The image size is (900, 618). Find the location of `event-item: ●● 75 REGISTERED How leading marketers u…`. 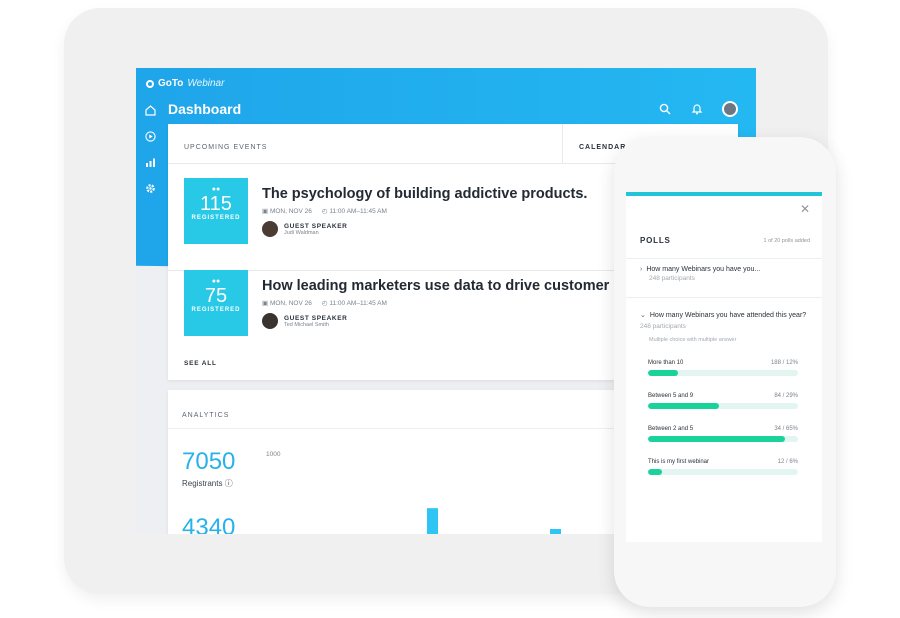

event-item: ●● 75 REGISTERED How leading marketers u… is located at coordinates (464, 307).